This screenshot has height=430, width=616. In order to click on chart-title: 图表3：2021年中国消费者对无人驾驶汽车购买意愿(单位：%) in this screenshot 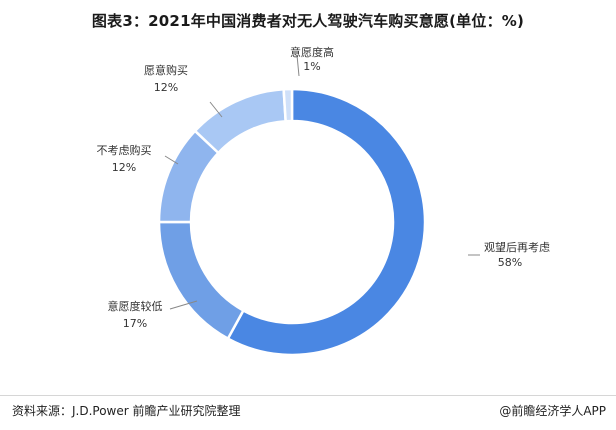, I will do `click(308, 21)`.